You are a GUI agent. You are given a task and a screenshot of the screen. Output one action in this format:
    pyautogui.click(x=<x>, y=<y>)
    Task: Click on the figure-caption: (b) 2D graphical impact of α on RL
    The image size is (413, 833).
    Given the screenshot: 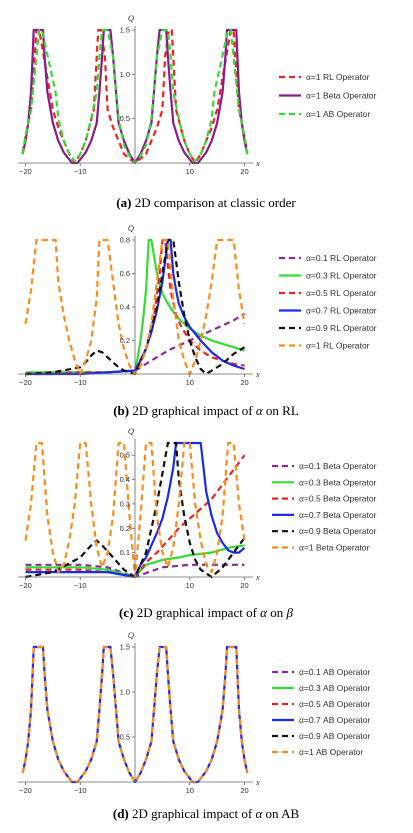 What is the action you would take?
    pyautogui.click(x=206, y=410)
    